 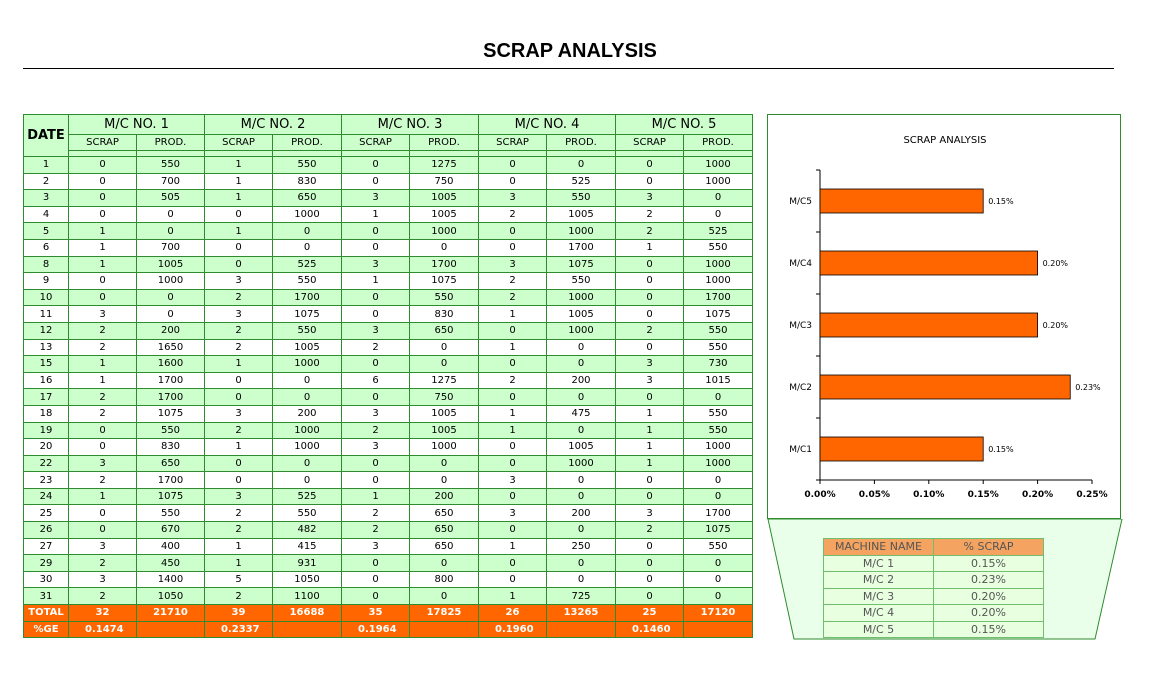 I want to click on total-cell: 21710, so click(x=170, y=613).